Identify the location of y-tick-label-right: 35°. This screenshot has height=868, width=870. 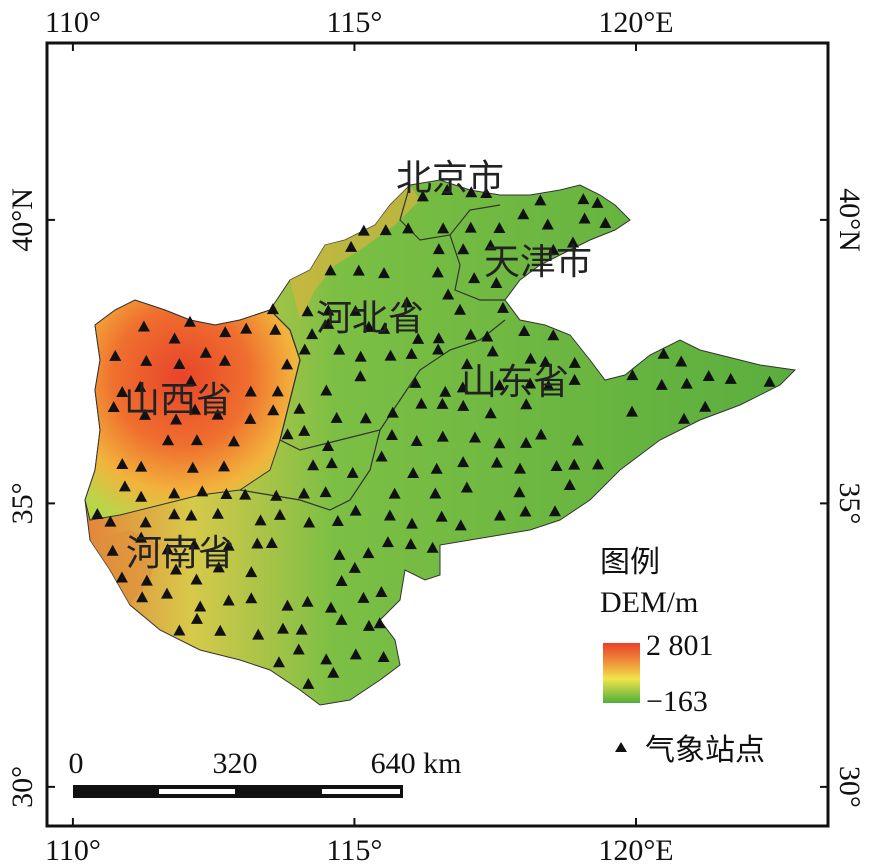
(849, 503).